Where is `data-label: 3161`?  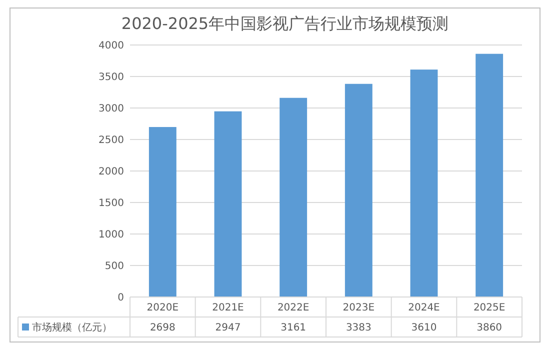 data-label: 3161 is located at coordinates (293, 328).